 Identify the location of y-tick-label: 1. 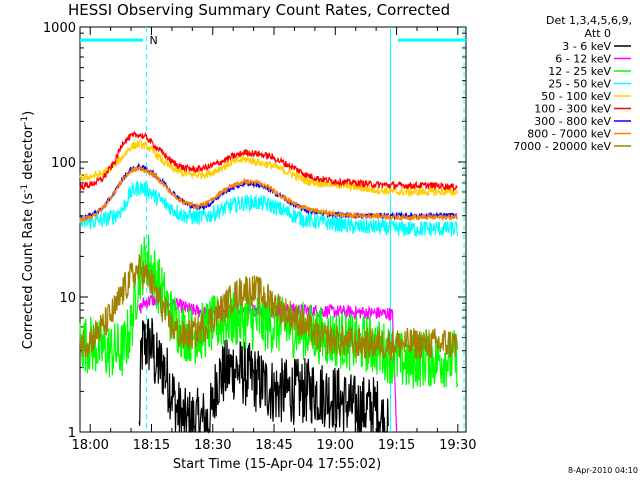
(72, 433).